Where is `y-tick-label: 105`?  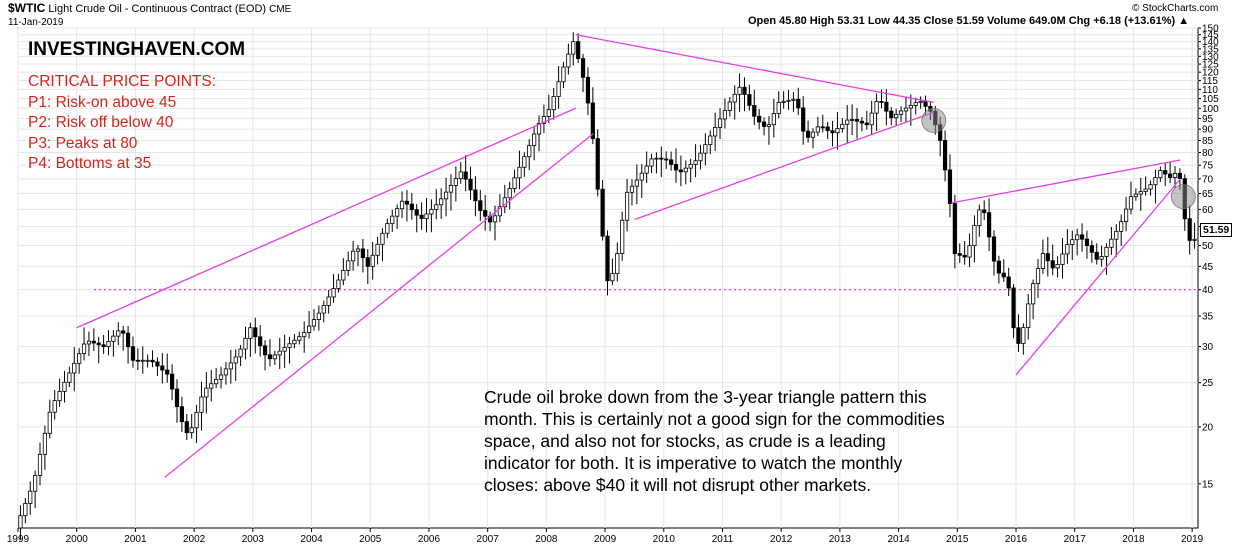
y-tick-label: 105 is located at coordinates (1210, 99).